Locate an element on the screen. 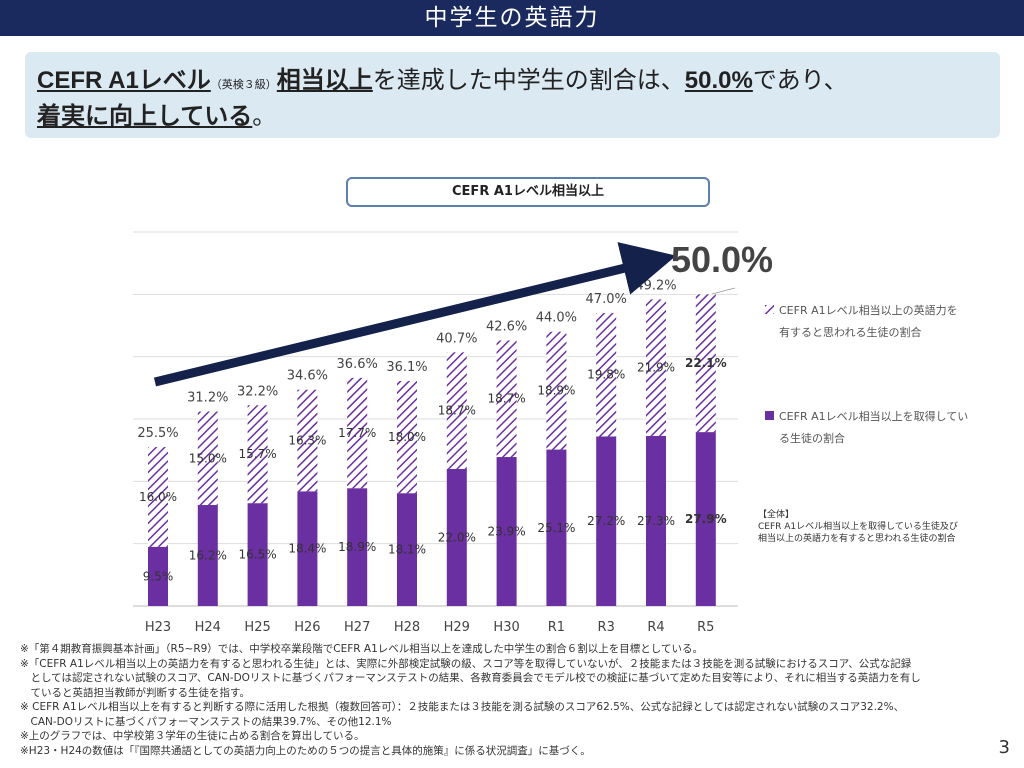  summary-text-2: であり、 is located at coordinates (800, 80).